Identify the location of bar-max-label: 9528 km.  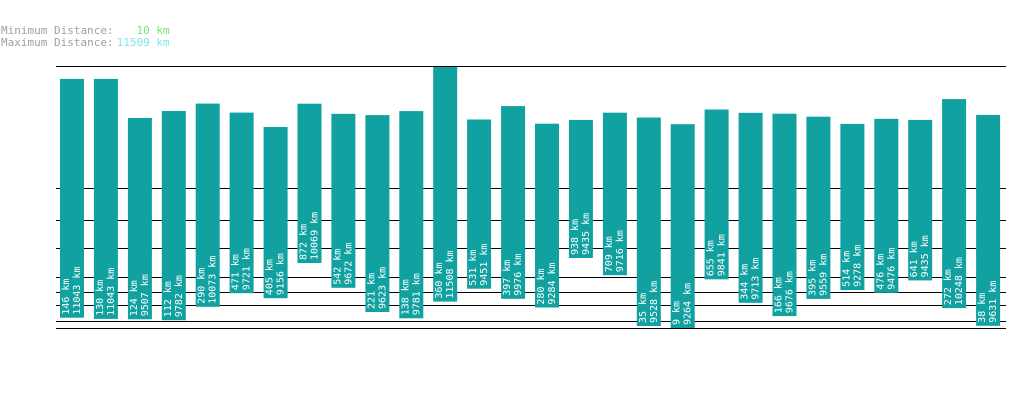
(654, 302).